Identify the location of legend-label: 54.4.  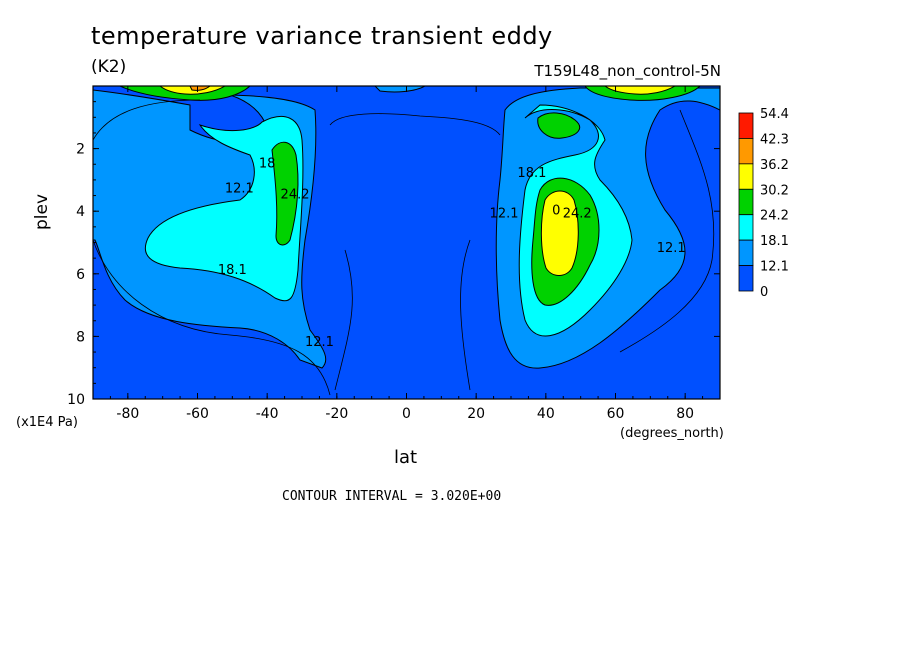
(774, 114).